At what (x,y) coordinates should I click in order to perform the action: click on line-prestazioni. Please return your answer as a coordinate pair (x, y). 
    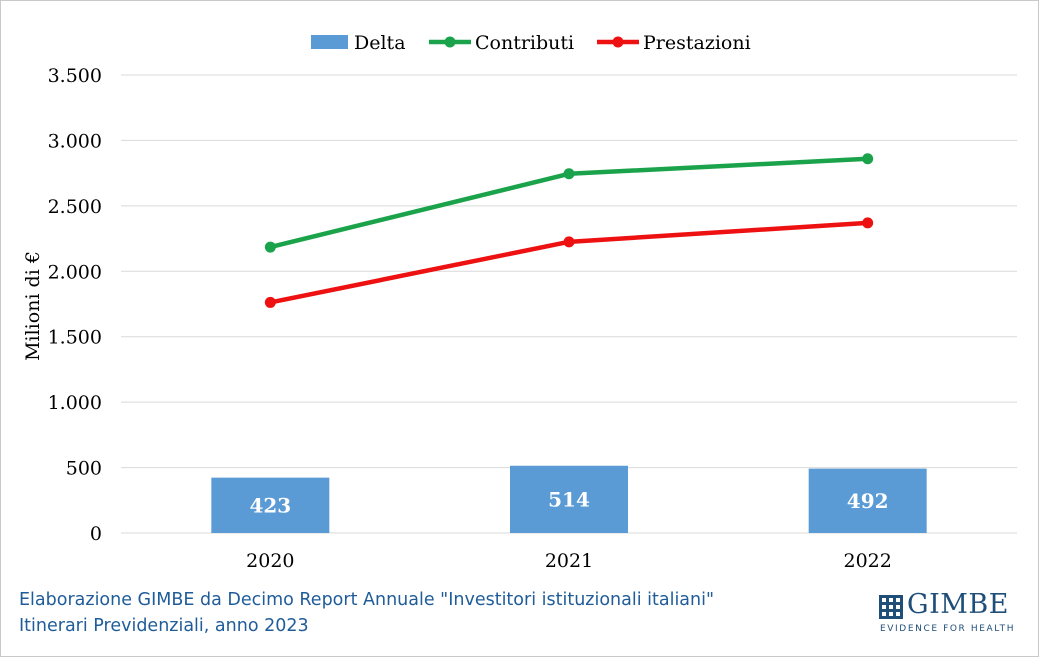
    Looking at the image, I should click on (569, 262).